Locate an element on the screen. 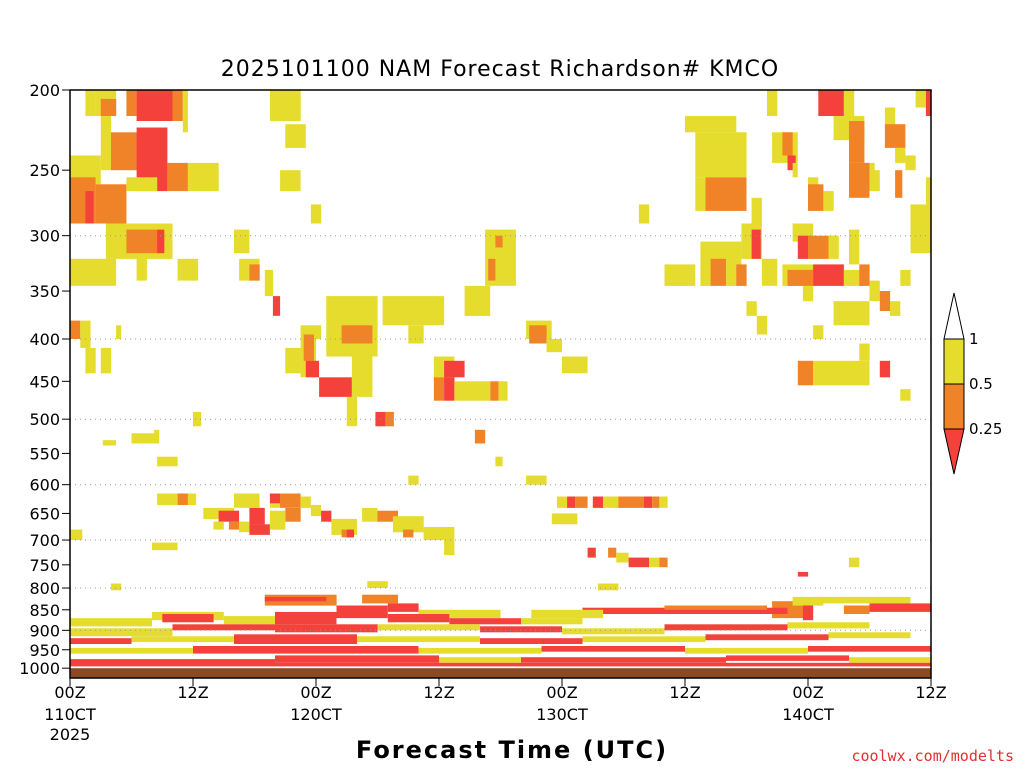 The height and width of the screenshot is (768, 1024). y-tick-label: 1000 is located at coordinates (39, 668).